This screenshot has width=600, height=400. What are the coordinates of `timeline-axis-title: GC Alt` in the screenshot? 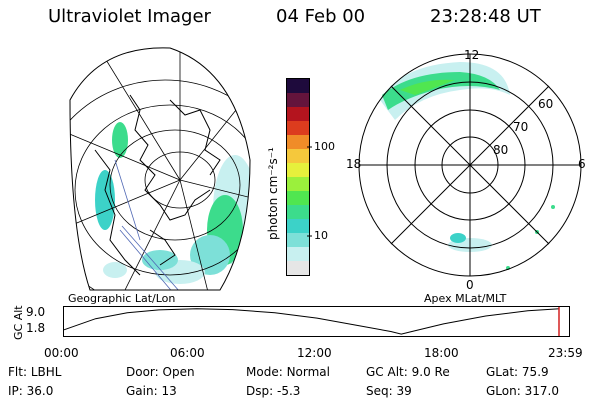 It's located at (18, 322).